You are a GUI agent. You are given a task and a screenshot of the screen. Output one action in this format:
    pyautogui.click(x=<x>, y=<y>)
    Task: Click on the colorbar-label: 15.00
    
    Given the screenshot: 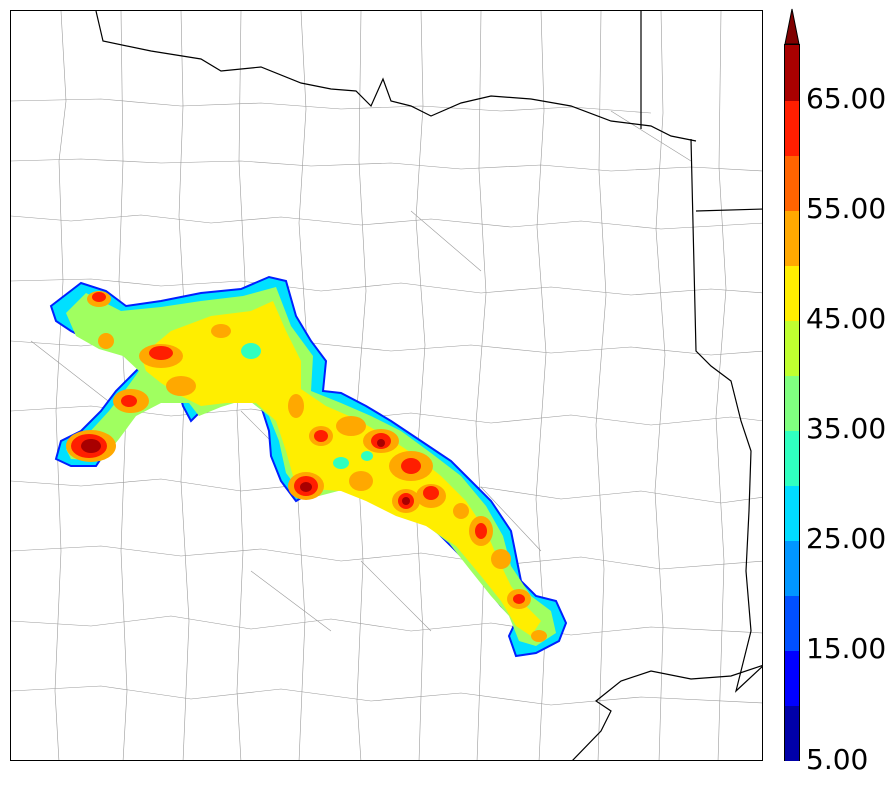 What is the action you would take?
    pyautogui.click(x=846, y=648)
    